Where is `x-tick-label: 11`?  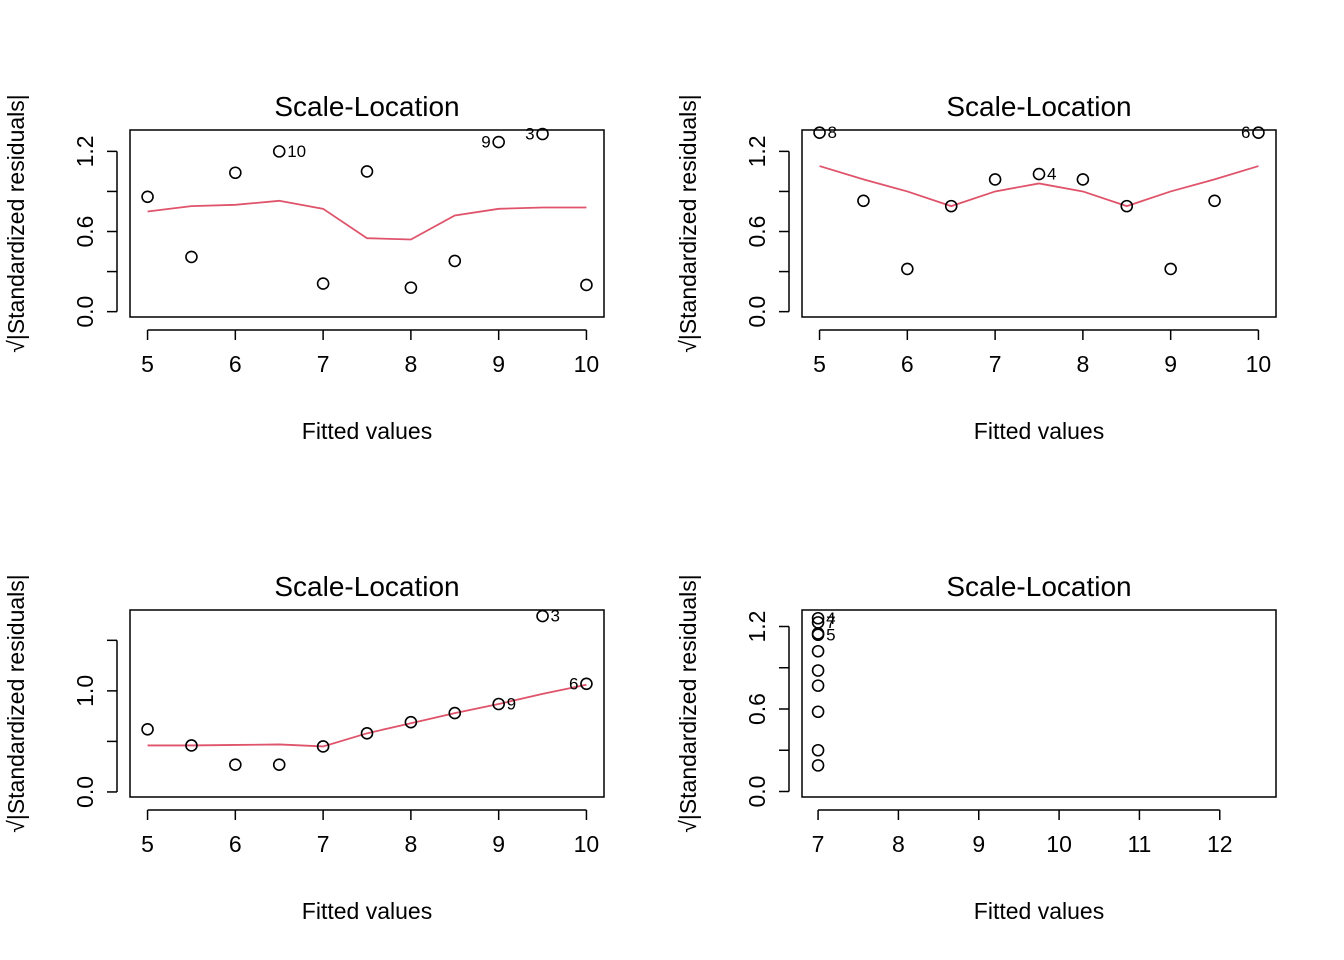
x-tick-label: 11 is located at coordinates (1139, 844).